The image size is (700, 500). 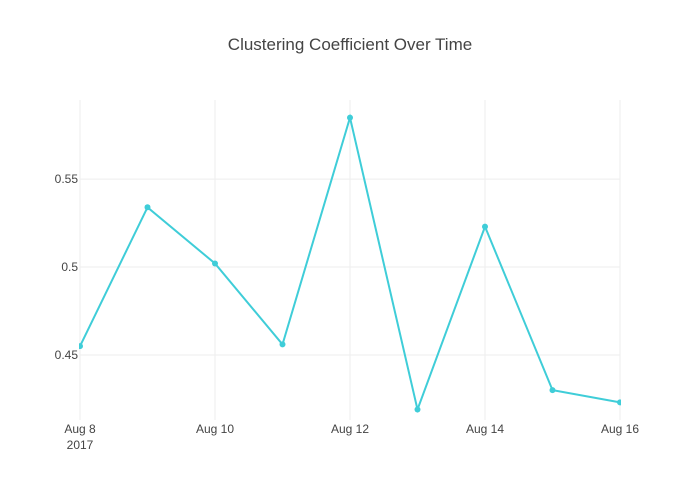 What do you see at coordinates (67, 179) in the screenshot?
I see `y-tick-label: 0.55` at bounding box center [67, 179].